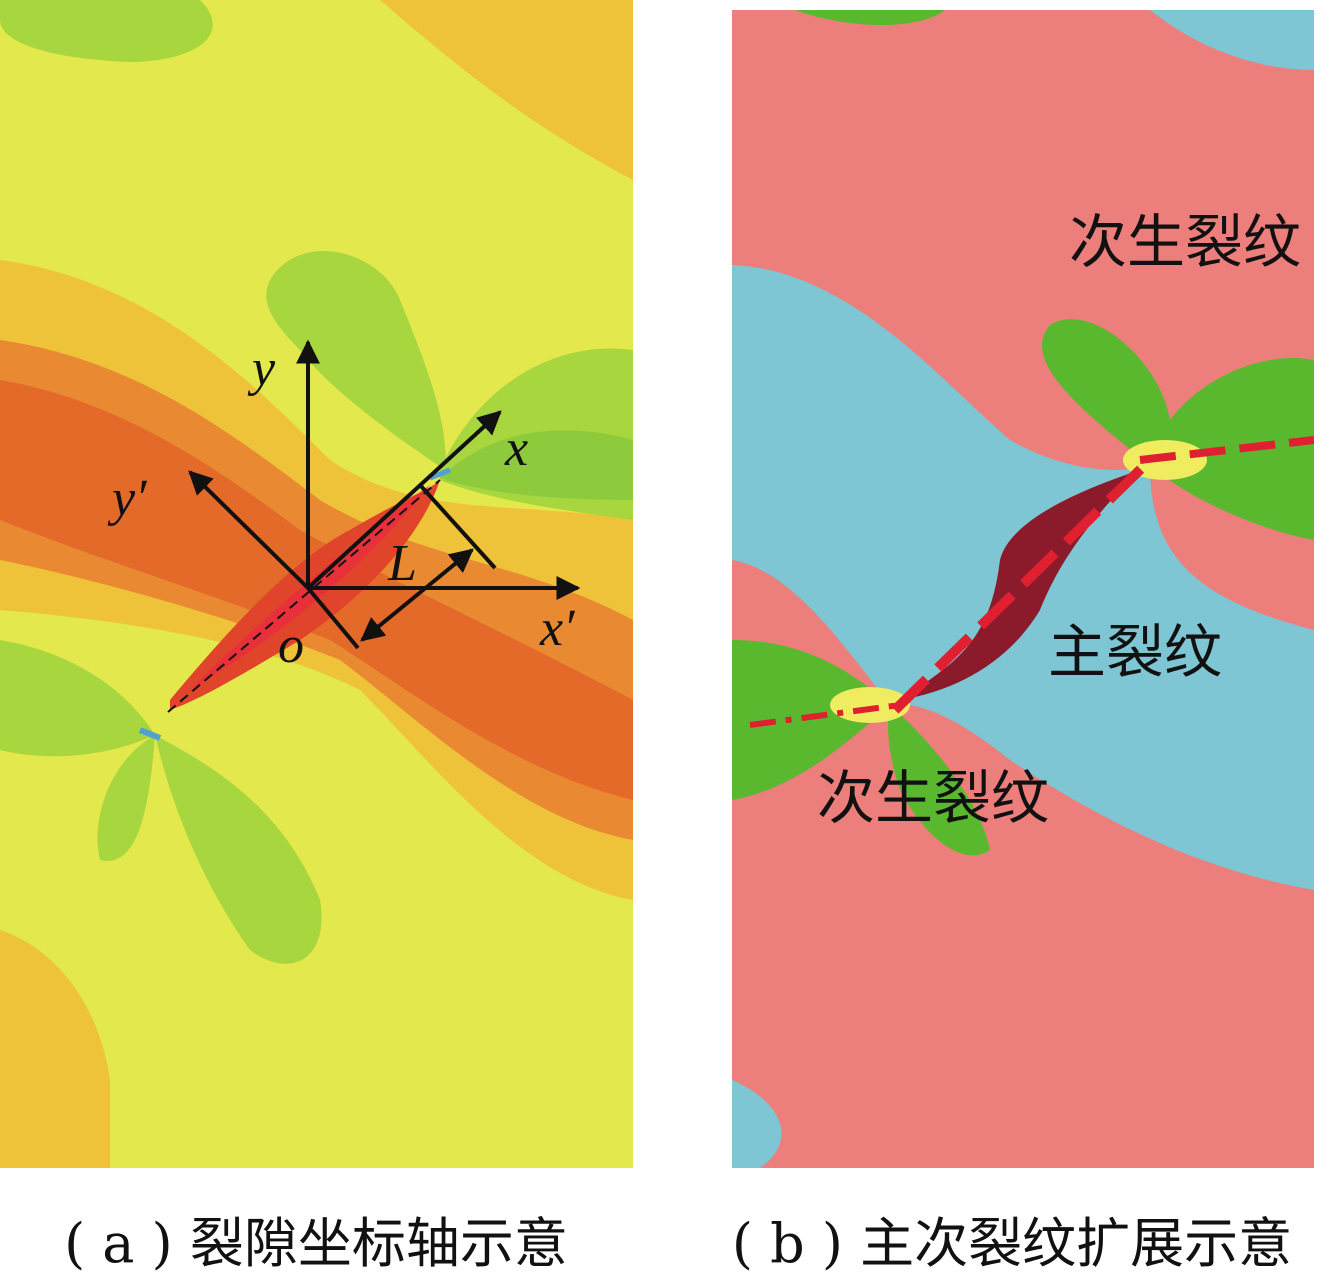 Image resolution: width=1336 pixels, height=1279 pixels. Describe the element at coordinates (316, 1243) in the screenshot. I see `caption: ( a ) 裂隙坐标轴示意` at that location.